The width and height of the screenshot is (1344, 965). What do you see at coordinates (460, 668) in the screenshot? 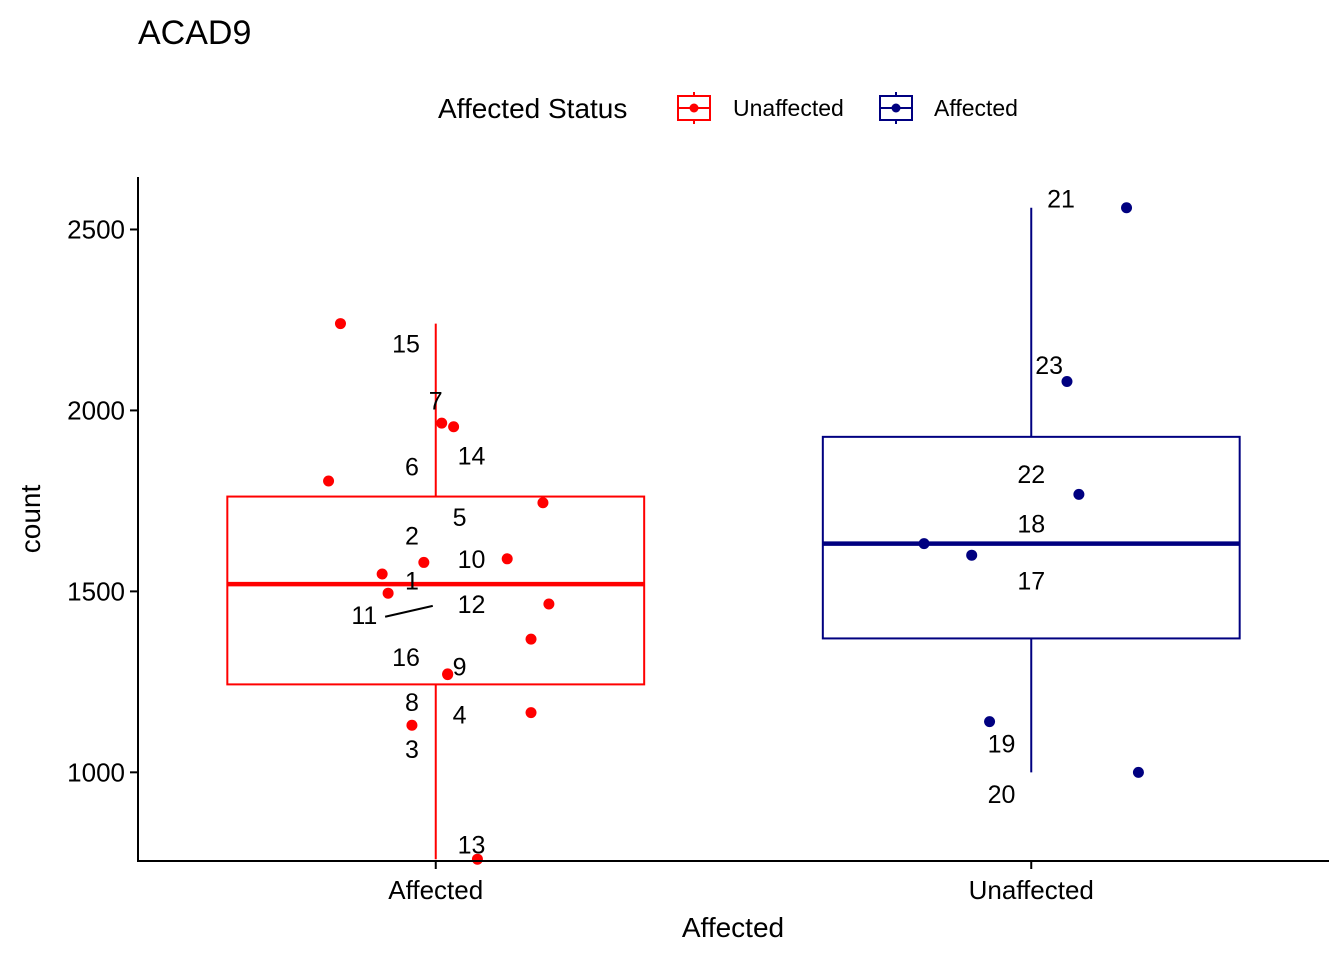
I see `point-label-9: 9` at bounding box center [460, 668].